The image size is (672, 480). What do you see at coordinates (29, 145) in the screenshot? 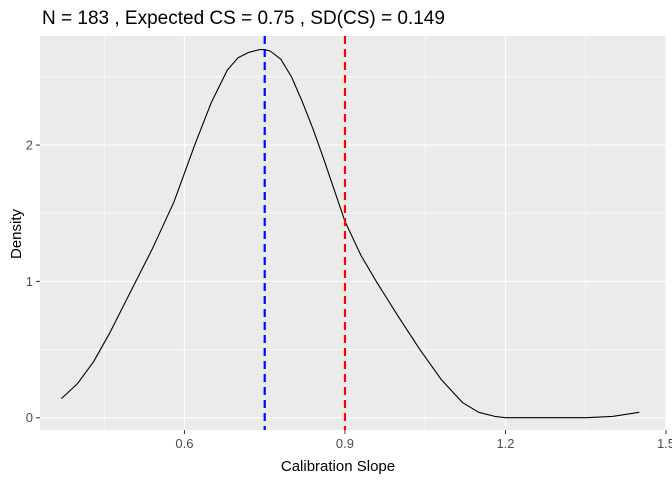
I see `y-tick-label: 2` at bounding box center [29, 145].